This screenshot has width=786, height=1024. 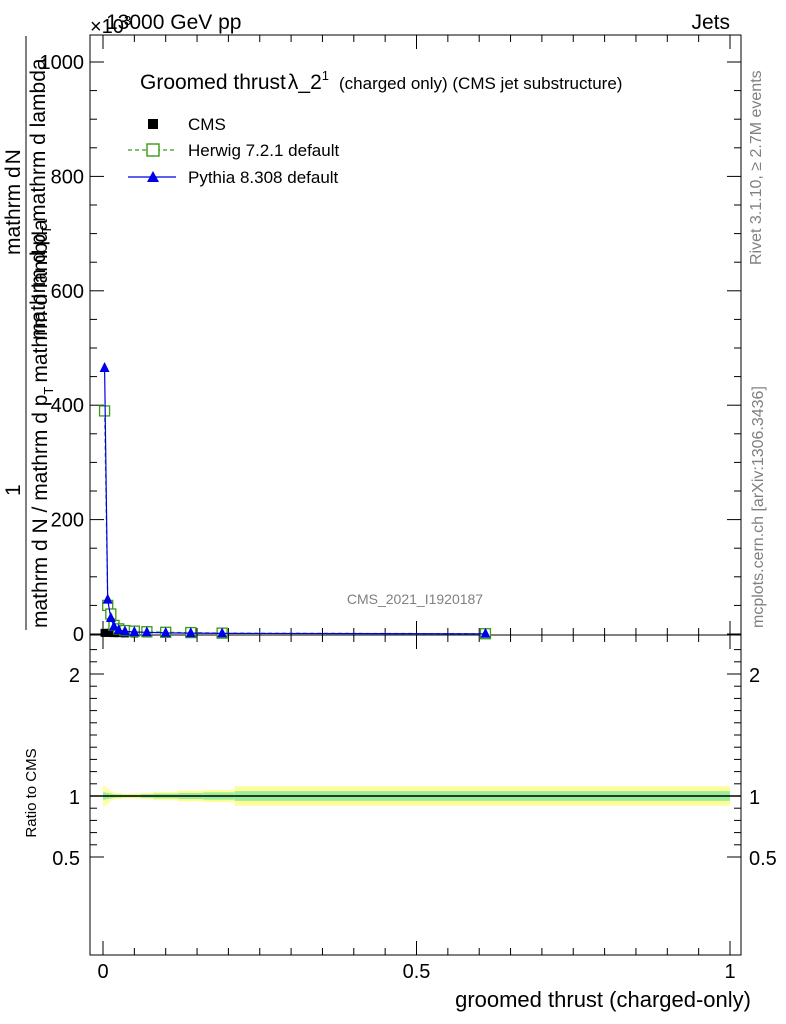 What do you see at coordinates (102, 972) in the screenshot?
I see `x-tick-label: 0` at bounding box center [102, 972].